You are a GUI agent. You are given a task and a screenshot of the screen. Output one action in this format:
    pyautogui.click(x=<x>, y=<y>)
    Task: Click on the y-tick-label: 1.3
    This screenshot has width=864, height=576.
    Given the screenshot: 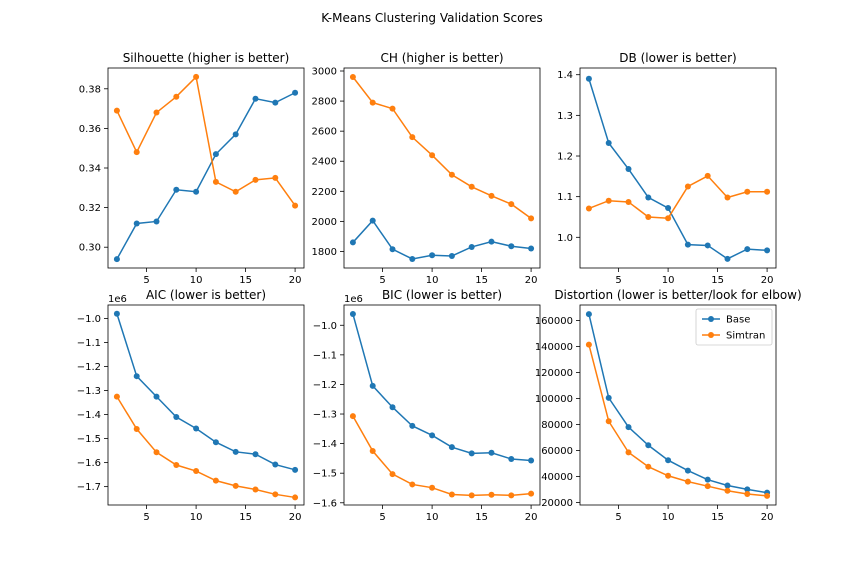 What is the action you would take?
    pyautogui.click(x=565, y=116)
    